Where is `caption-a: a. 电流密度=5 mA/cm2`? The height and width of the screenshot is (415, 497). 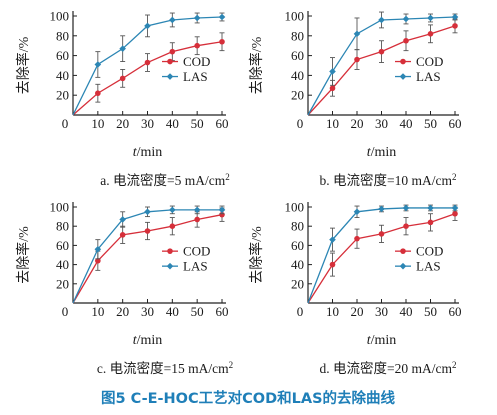
caption-a: a. 电流密度=5 mA/cm2 is located at coordinates (164, 180).